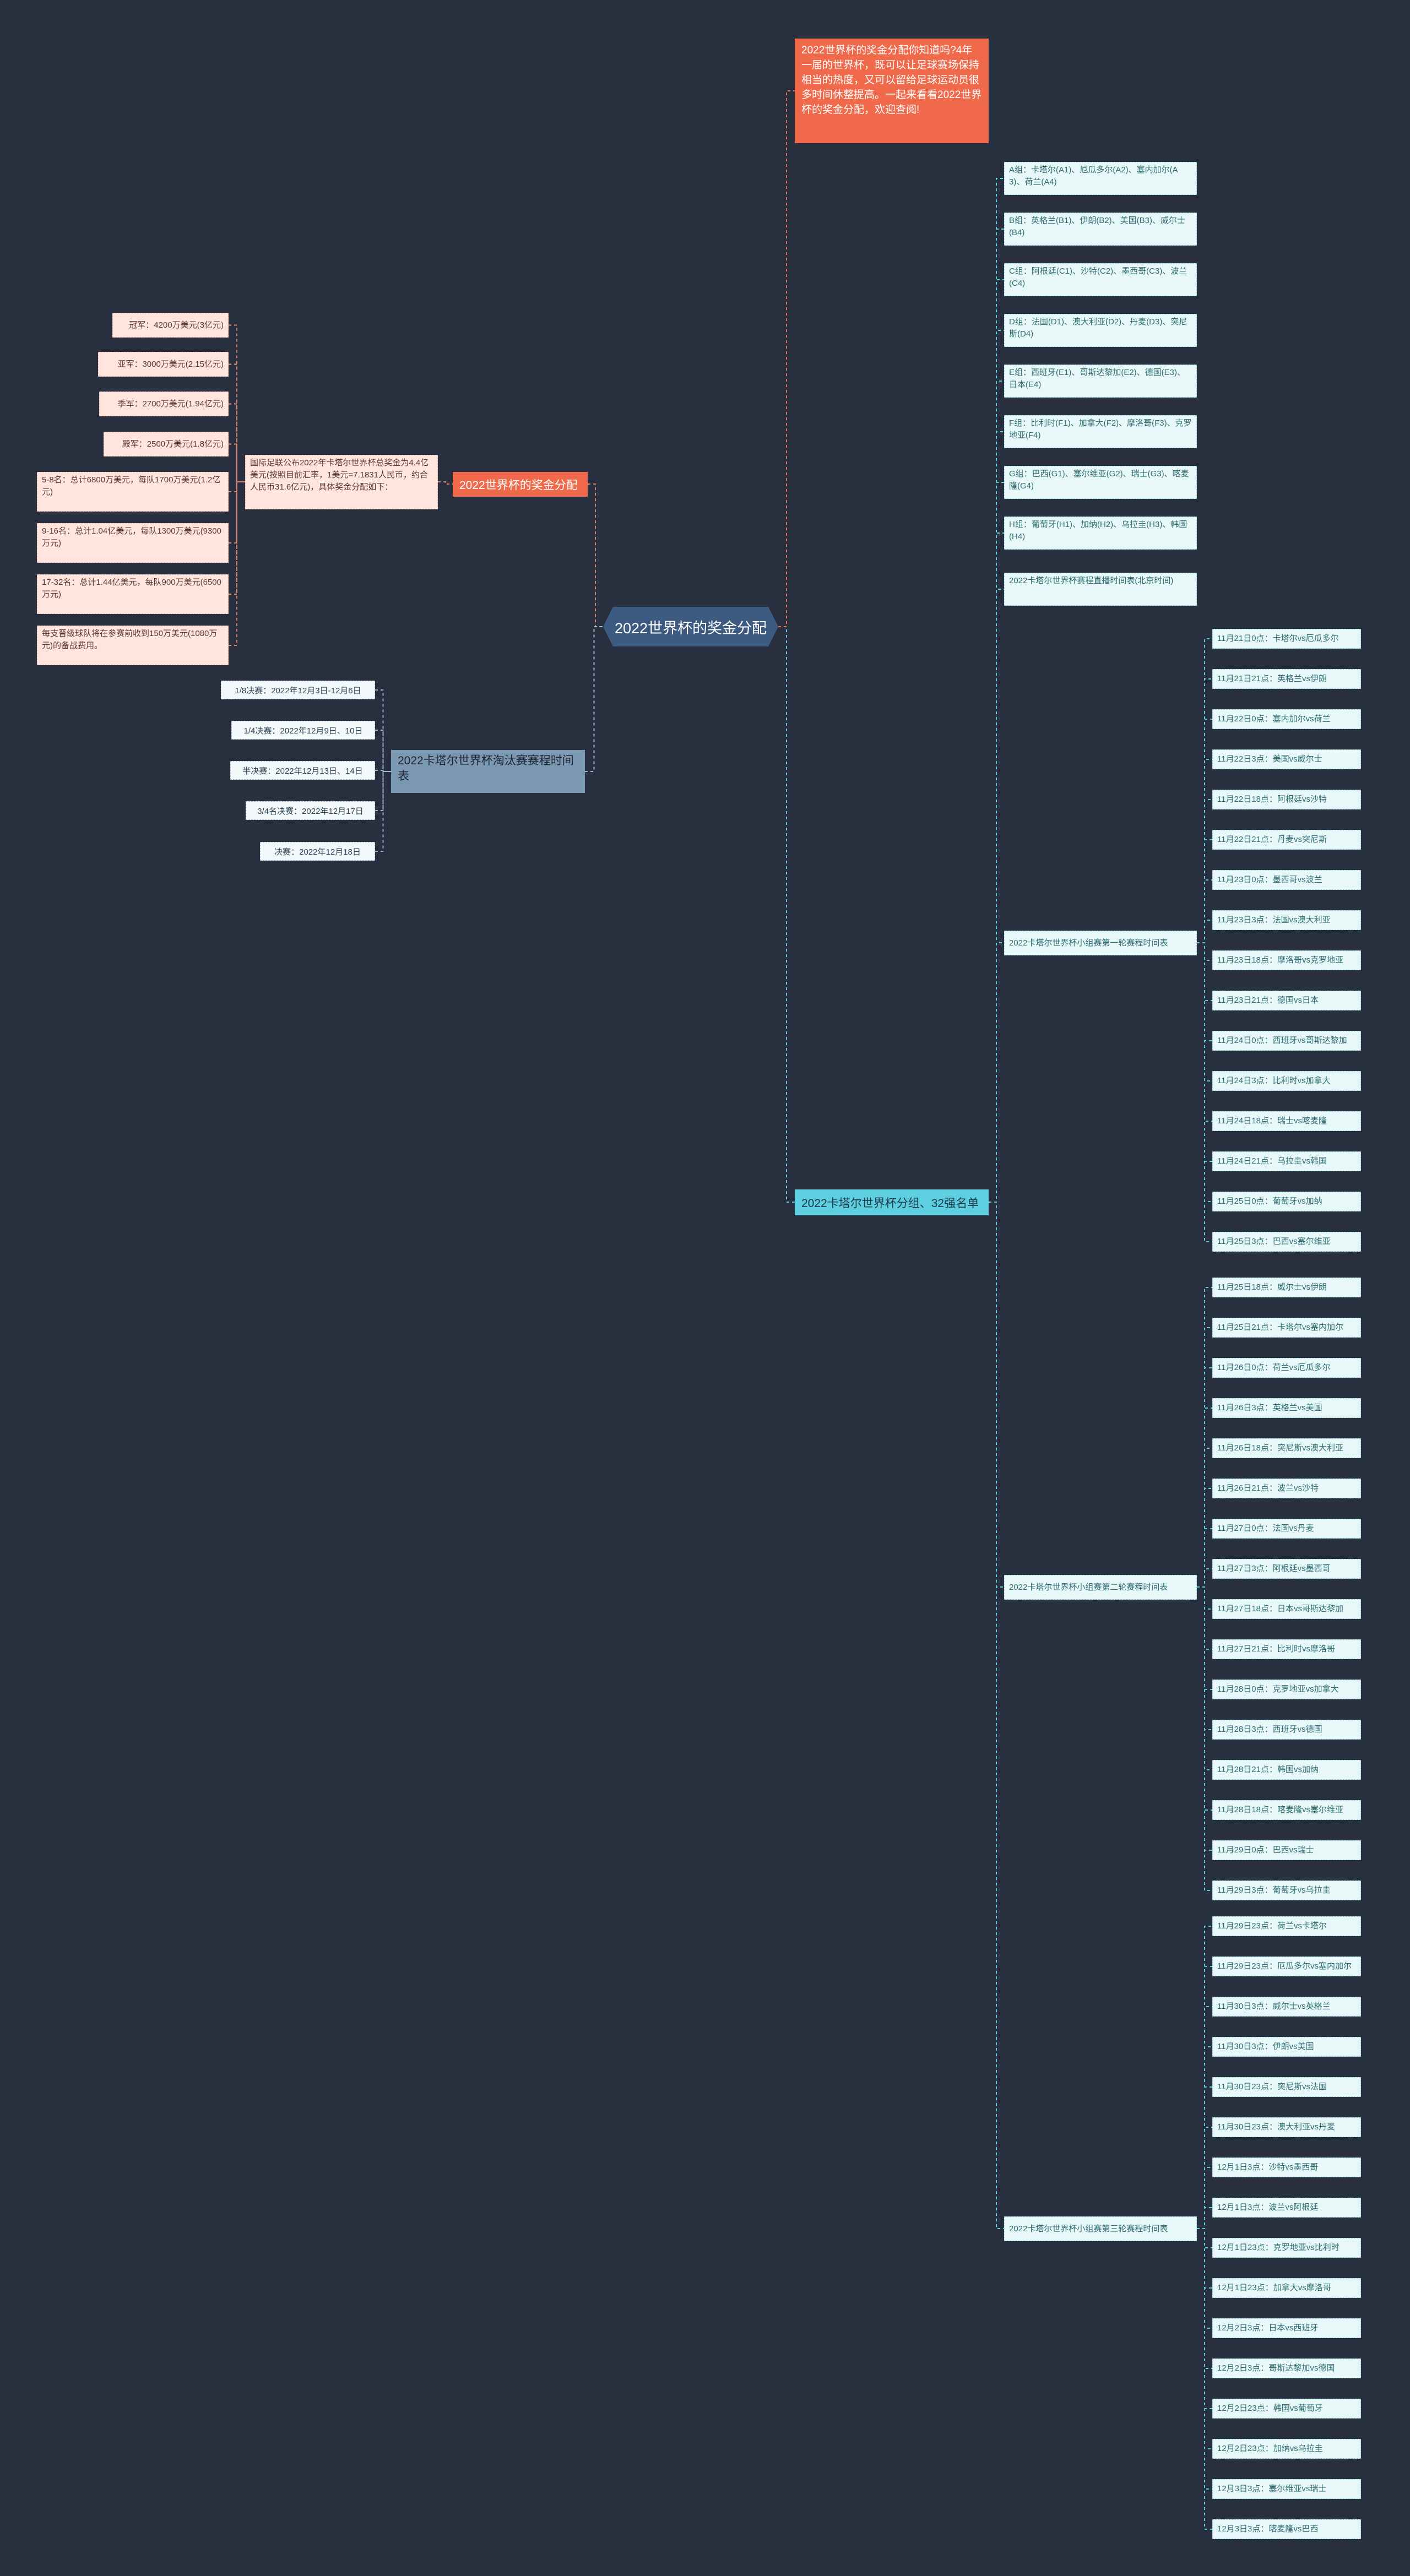 This screenshot has width=1410, height=2576. Describe the element at coordinates (133, 543) in the screenshot. I see `prize-item: 9-16名：总计1.04亿美元，每队1300万美元(9300万元)` at that location.